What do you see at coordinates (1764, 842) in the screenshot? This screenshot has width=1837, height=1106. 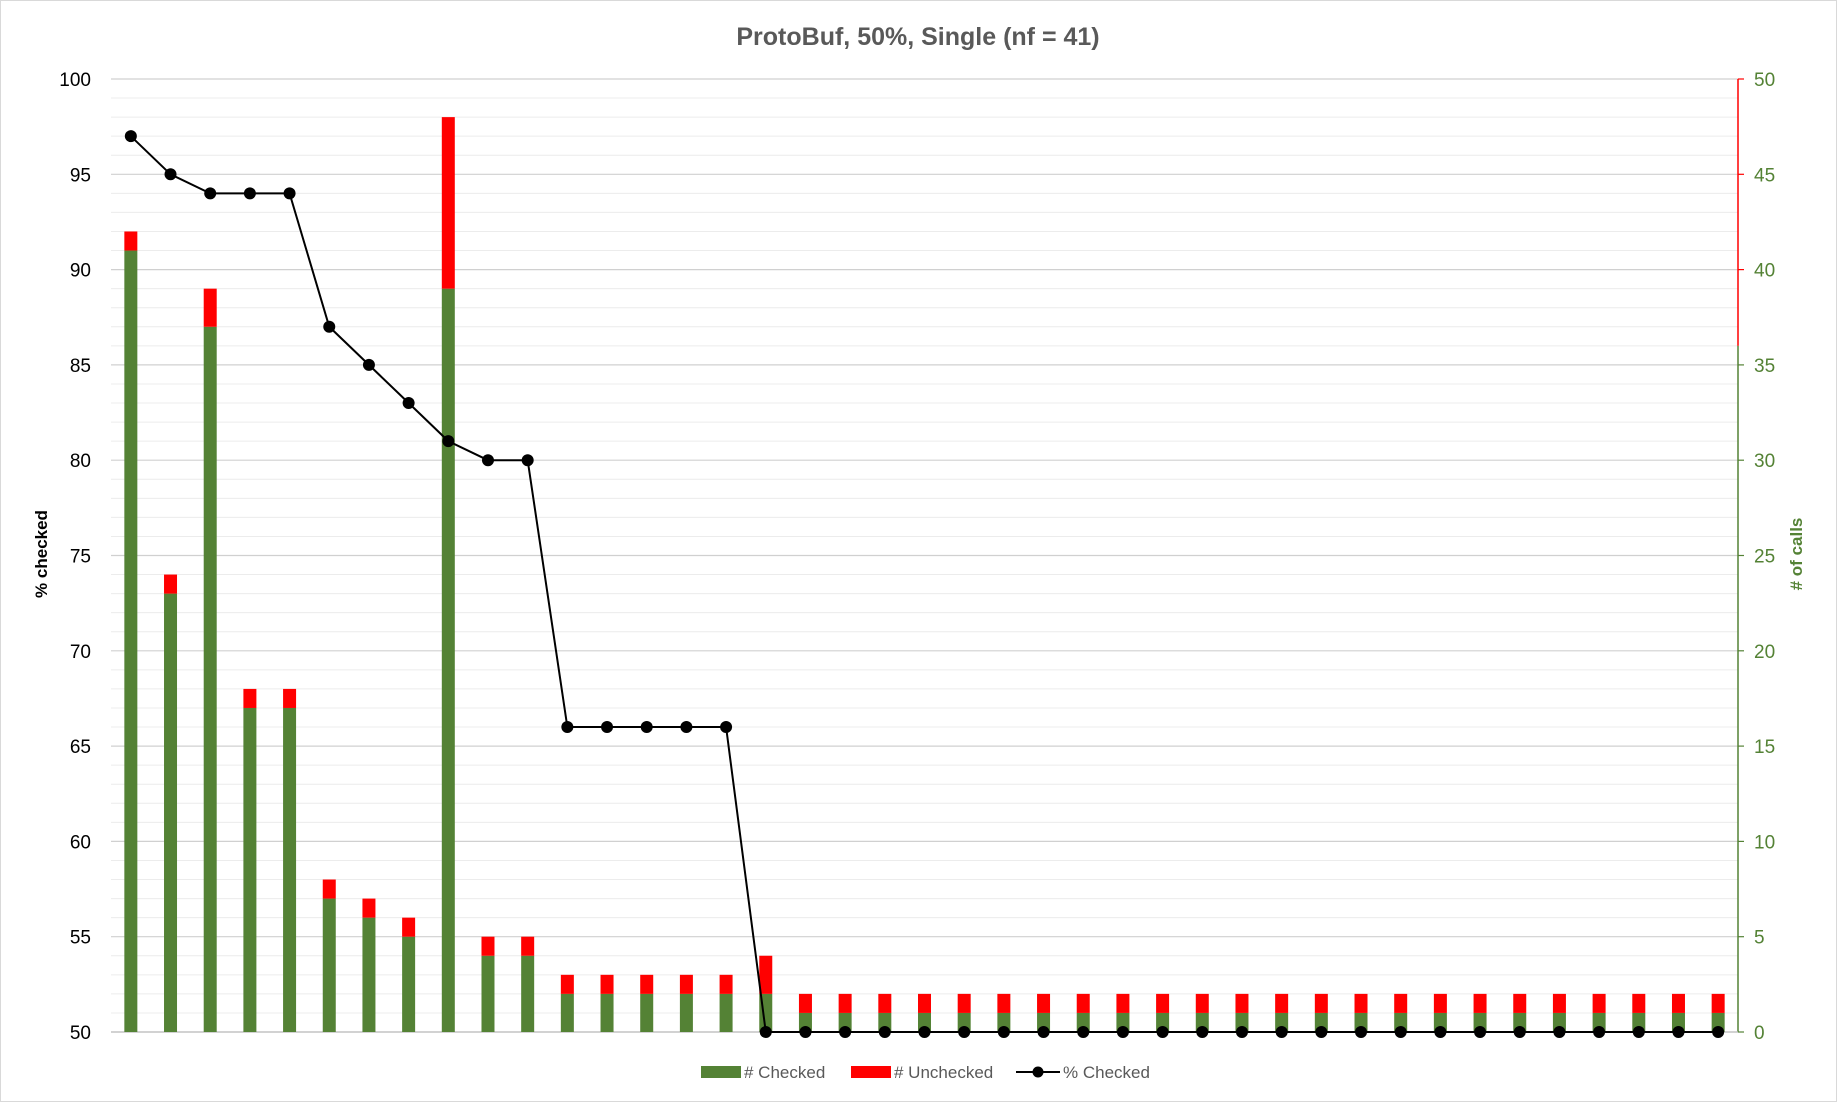 I see `y-right-tick-label: 10` at bounding box center [1764, 842].